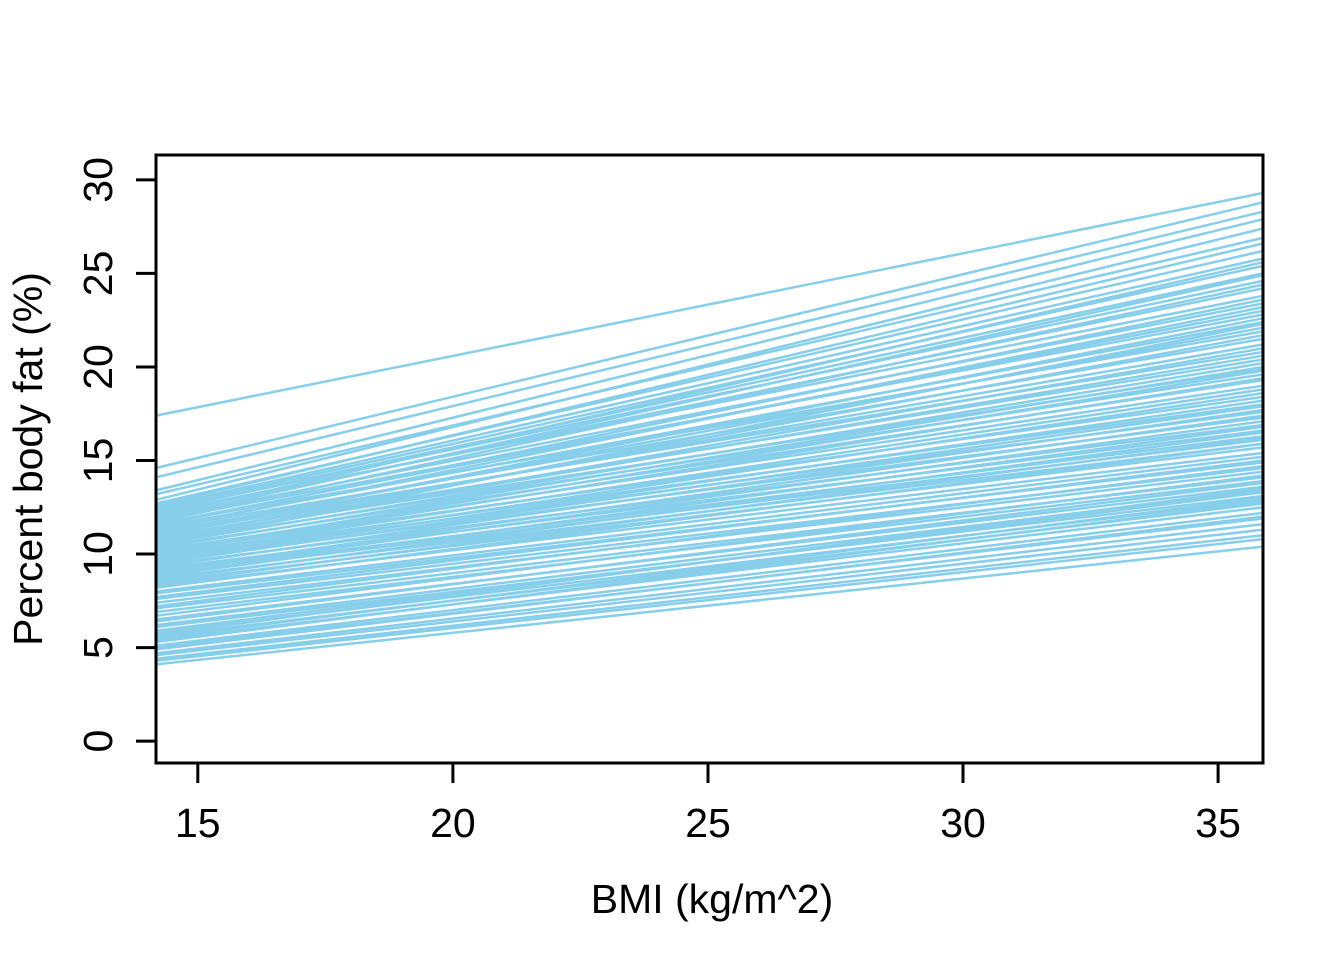 The image size is (1344, 960). I want to click on y-axis: 0 5 10 15 20 25 30, so click(115, 455).